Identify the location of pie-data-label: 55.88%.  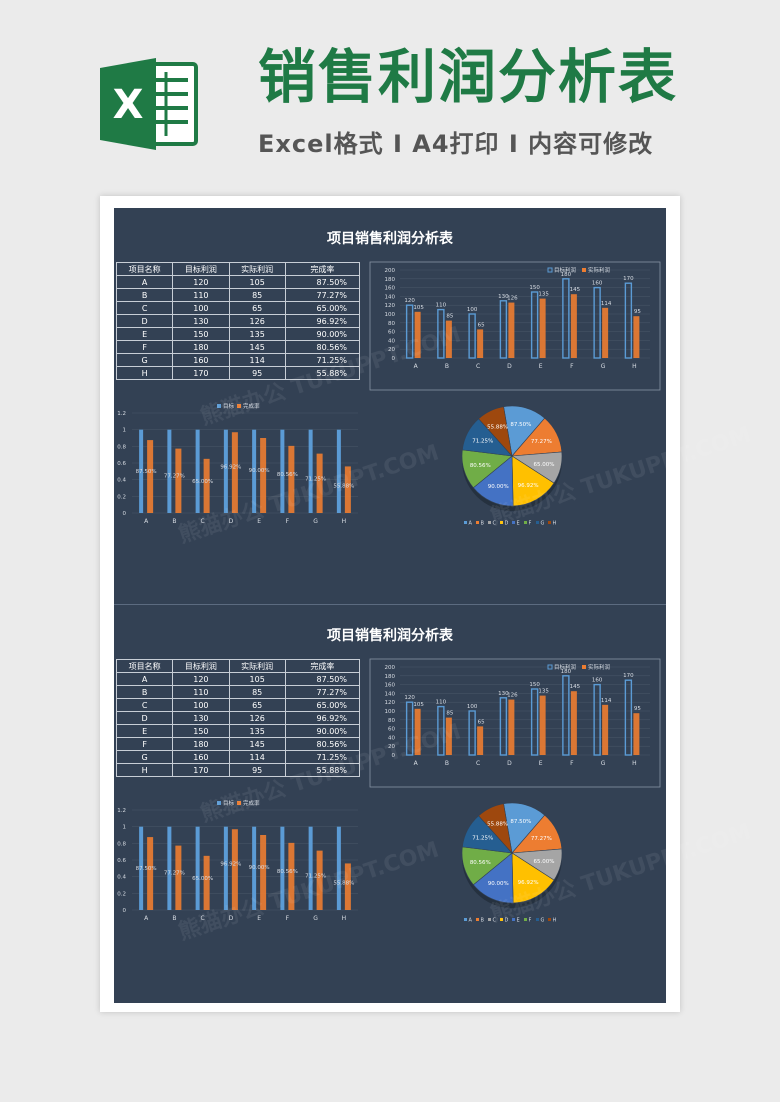
(497, 427).